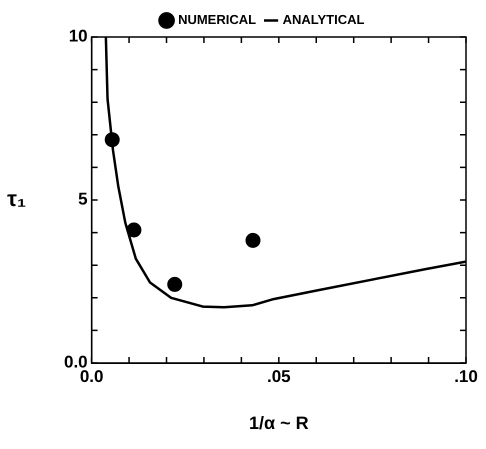 The height and width of the screenshot is (449, 486). What do you see at coordinates (323, 20) in the screenshot?
I see `legend-label: ANALYTICAL` at bounding box center [323, 20].